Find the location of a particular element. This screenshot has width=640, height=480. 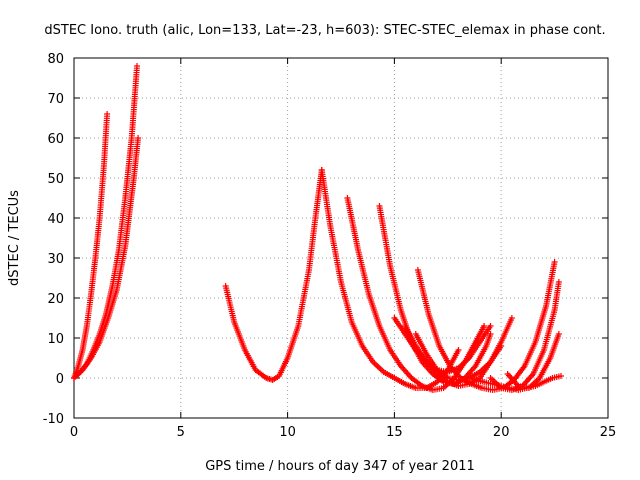

y-tick-label: 20 is located at coordinates (55, 299).